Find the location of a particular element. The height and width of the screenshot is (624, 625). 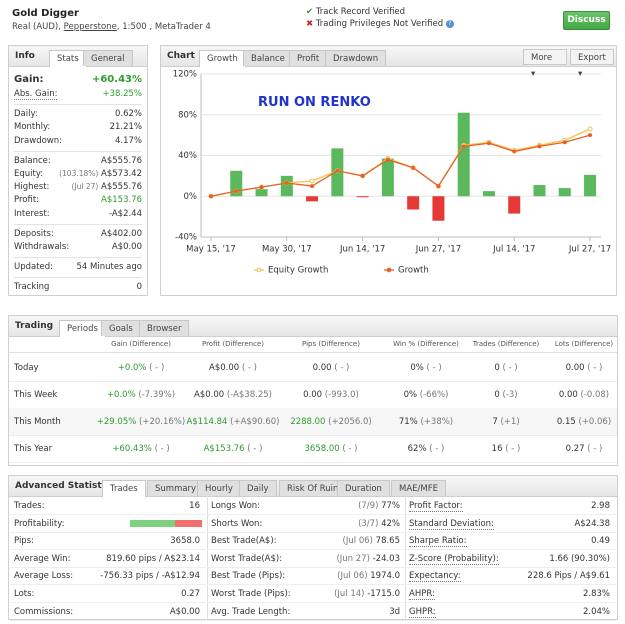

stat-value: 3658.0 is located at coordinates (185, 541).